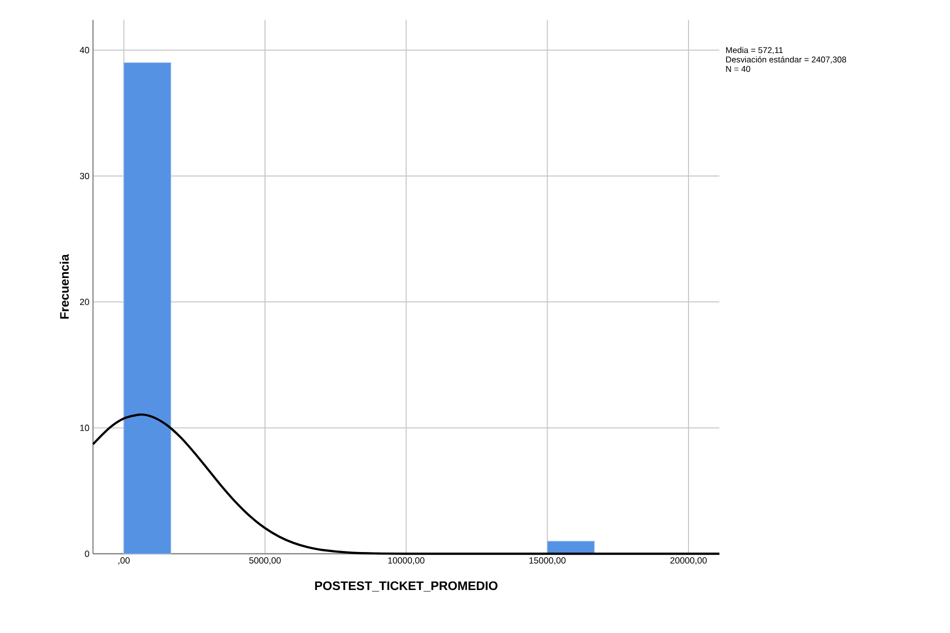 This screenshot has width=950, height=633. Describe the element at coordinates (738, 69) in the screenshot. I see `text: N = 40` at that location.